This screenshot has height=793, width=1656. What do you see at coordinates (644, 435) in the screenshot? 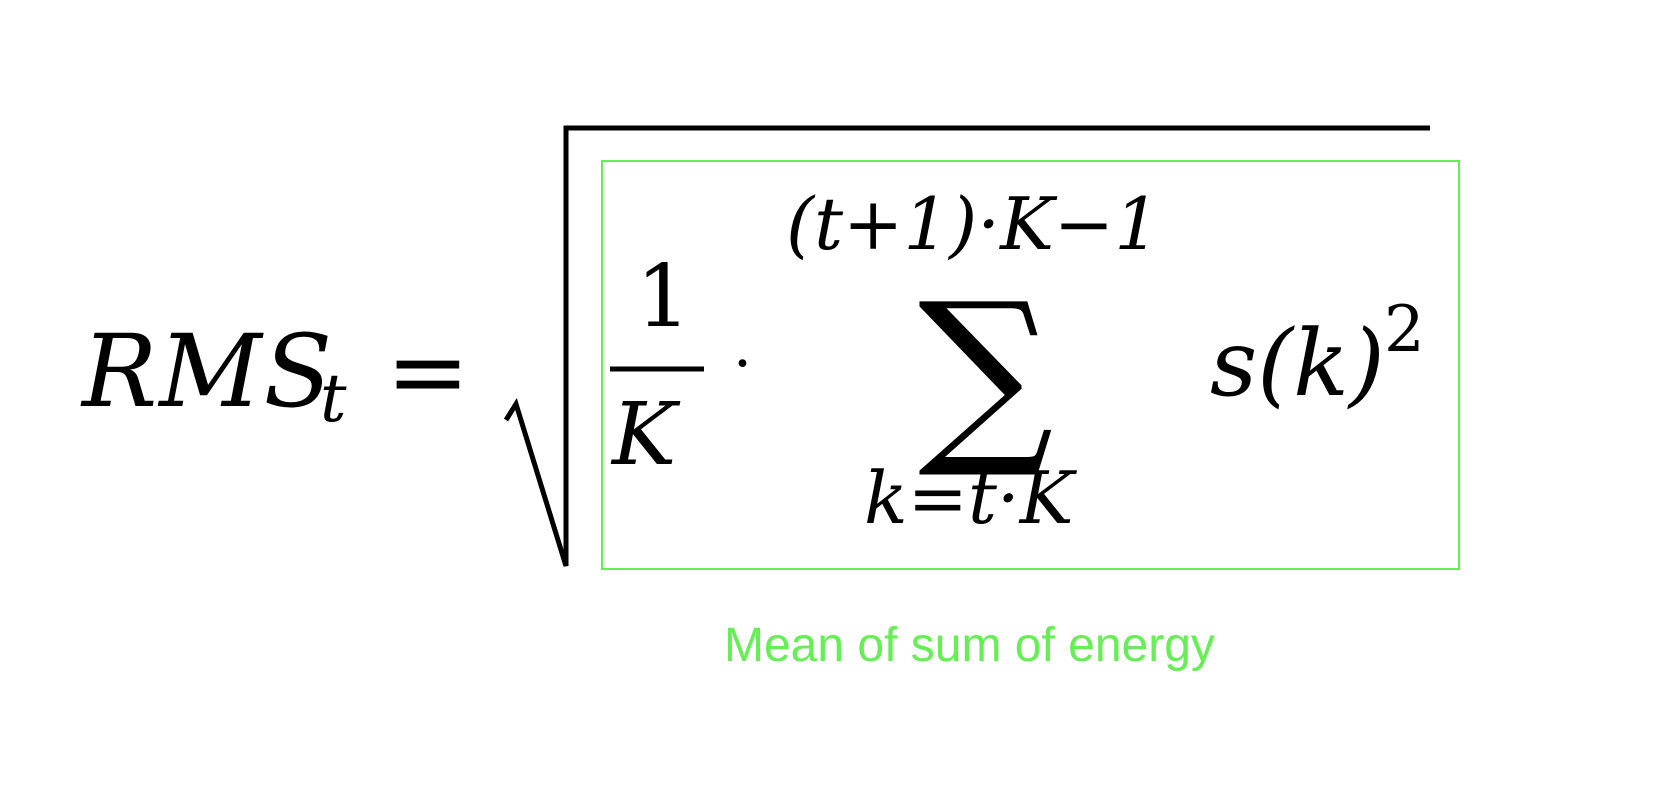
I see `fraction-denominator: K` at bounding box center [644, 435].